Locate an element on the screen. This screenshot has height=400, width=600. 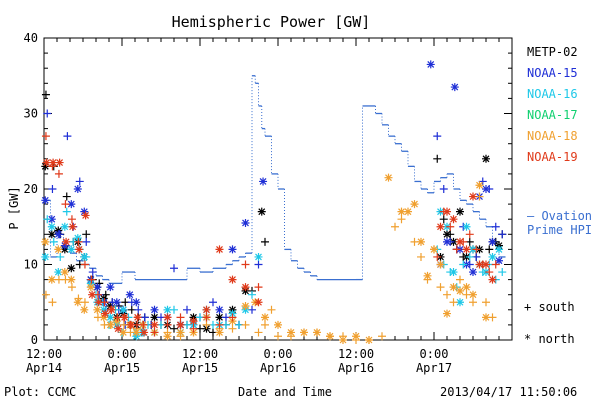
legend-ovation-line1: — Ovation is located at coordinates (559, 216).